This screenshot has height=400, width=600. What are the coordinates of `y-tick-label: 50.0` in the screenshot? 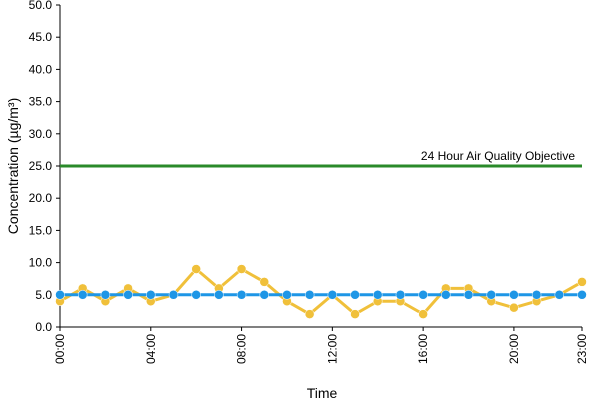 It's located at (41, 6).